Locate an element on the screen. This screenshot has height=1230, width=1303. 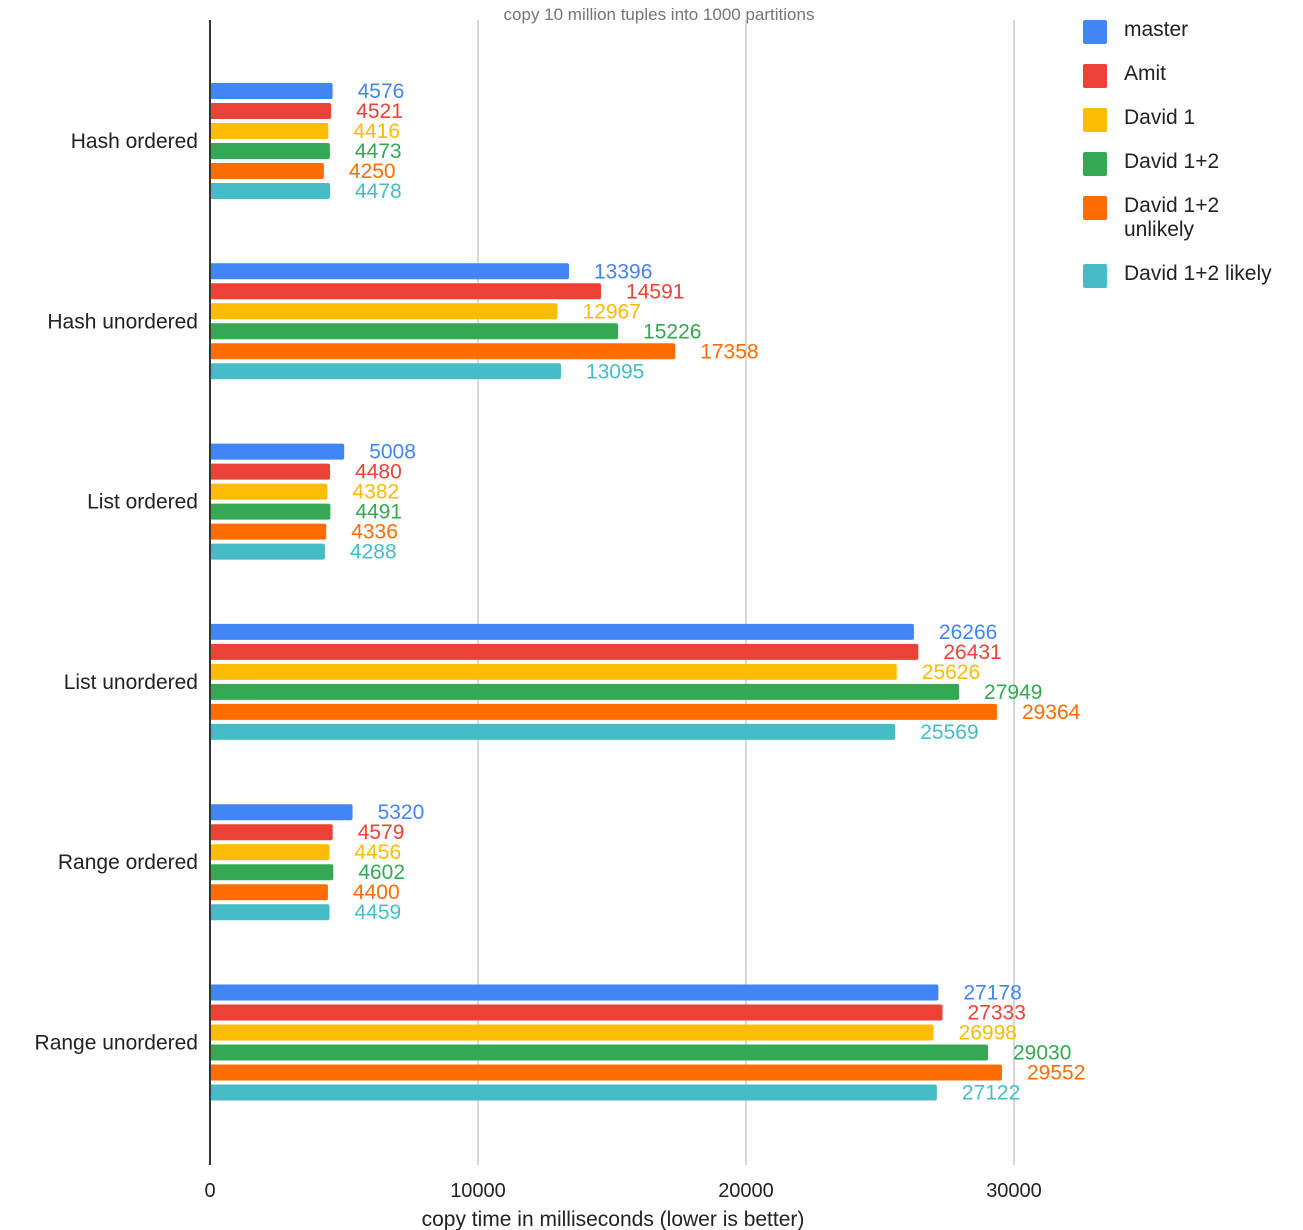
data-label: 4400 is located at coordinates (376, 892).